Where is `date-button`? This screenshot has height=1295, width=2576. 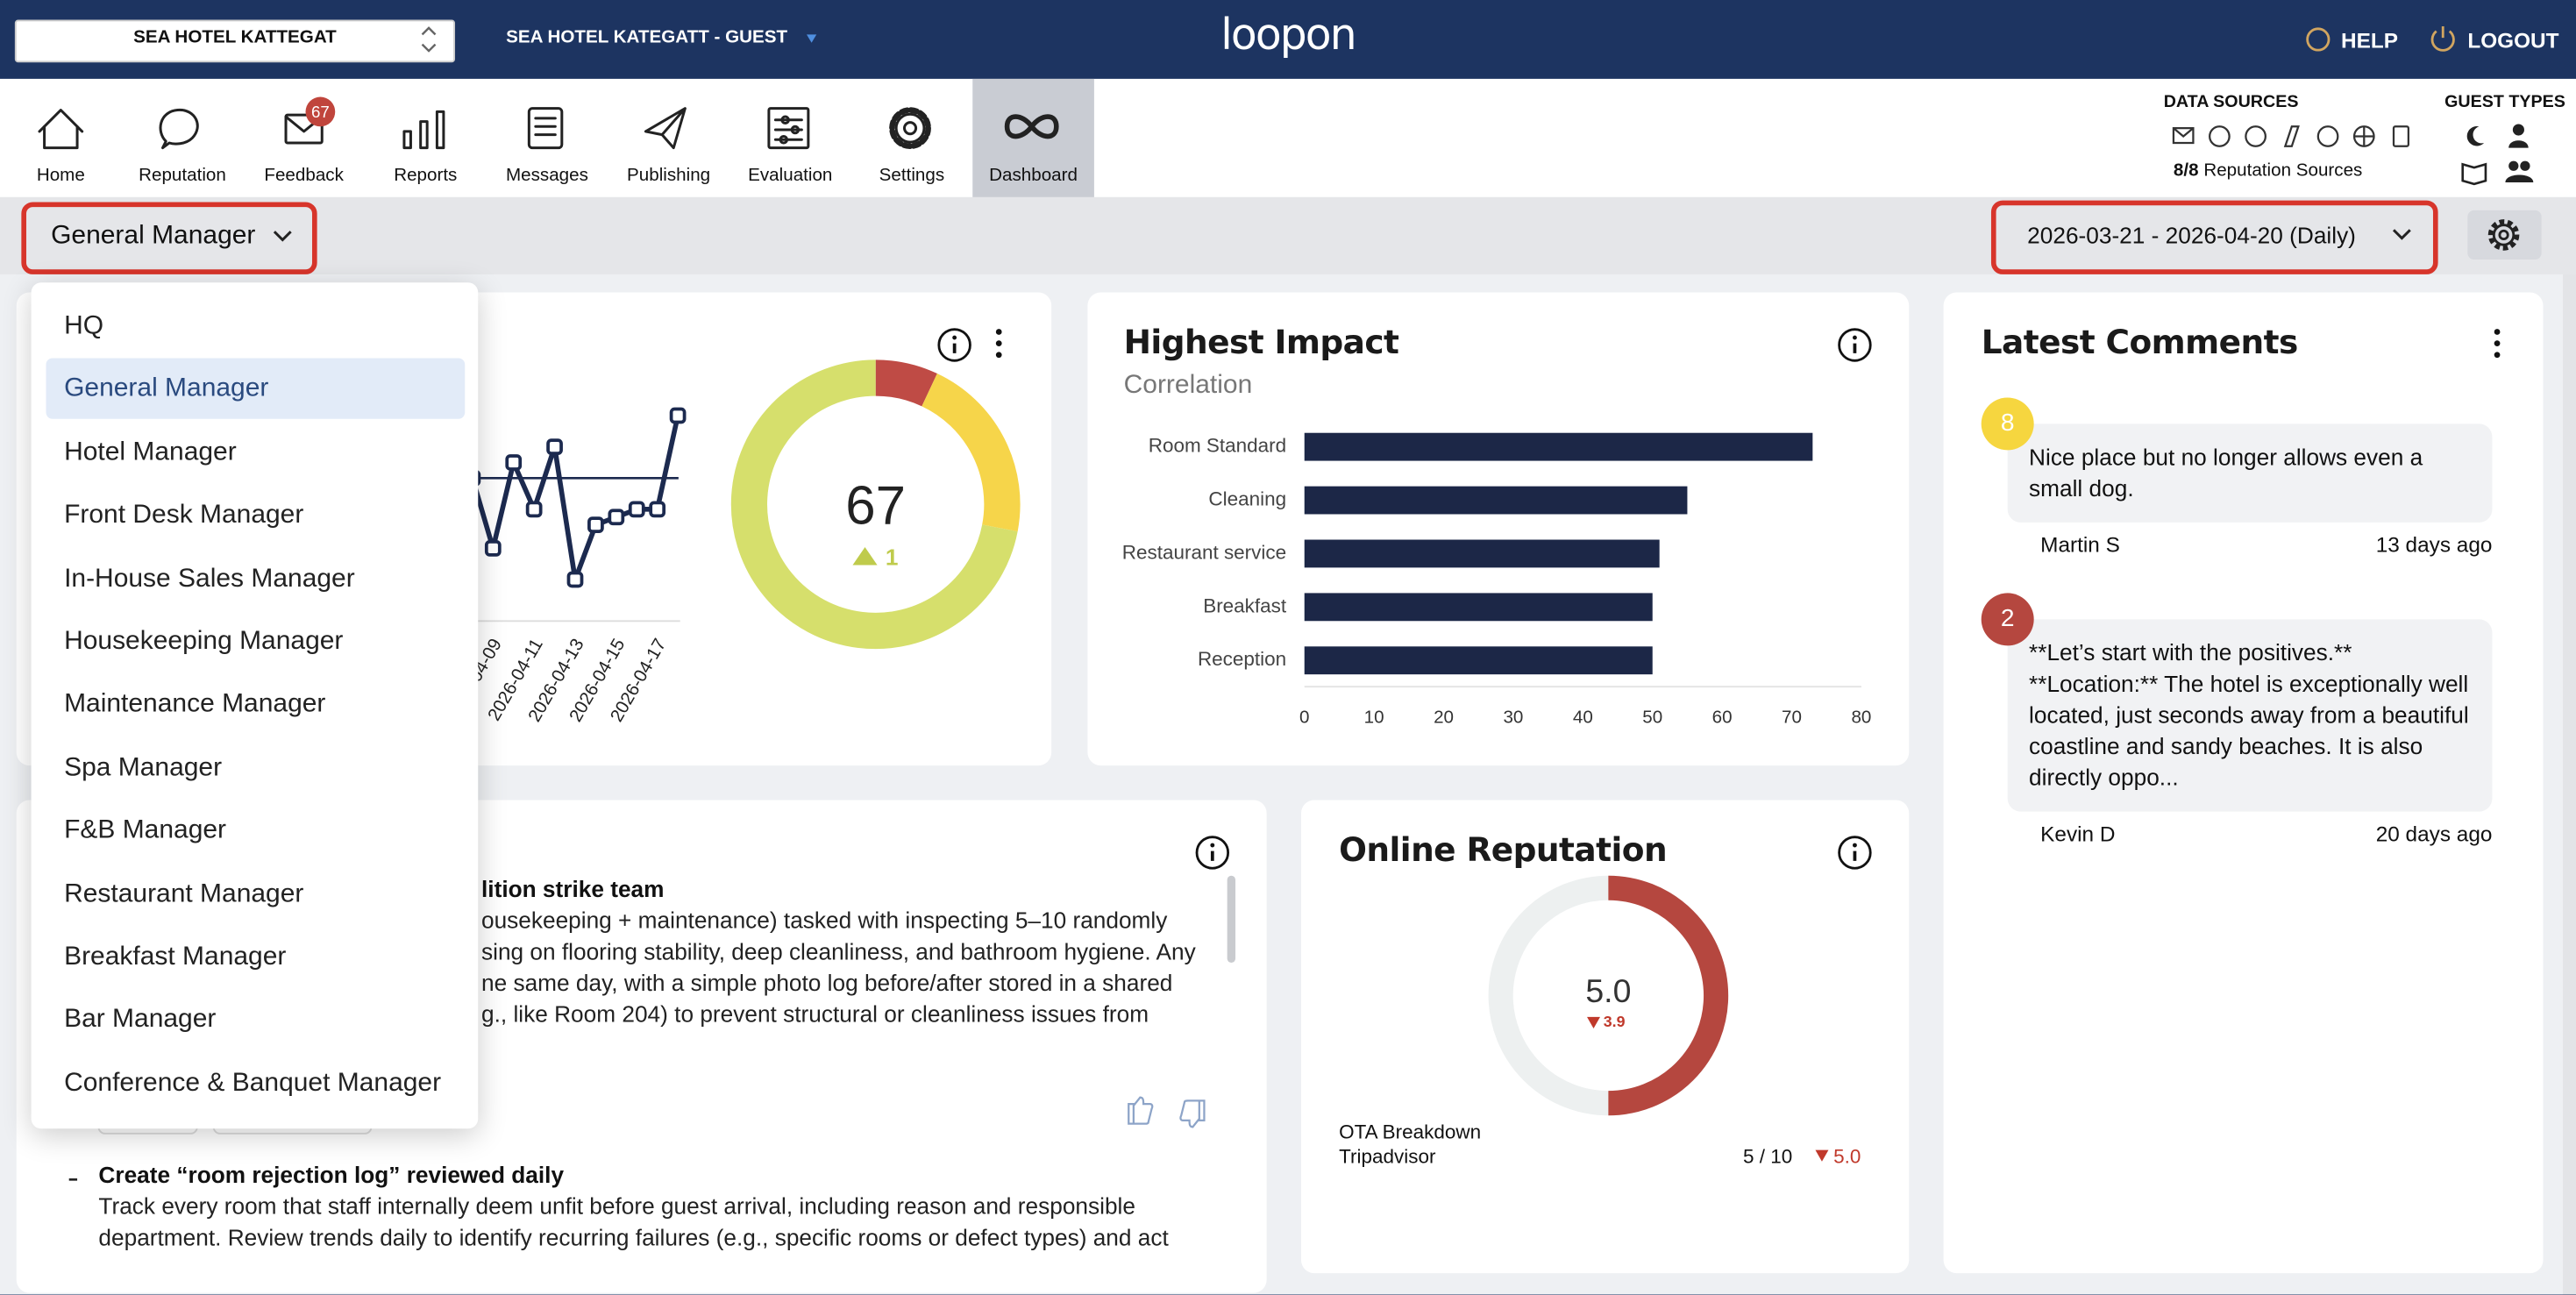
date-button is located at coordinates (2214, 237).